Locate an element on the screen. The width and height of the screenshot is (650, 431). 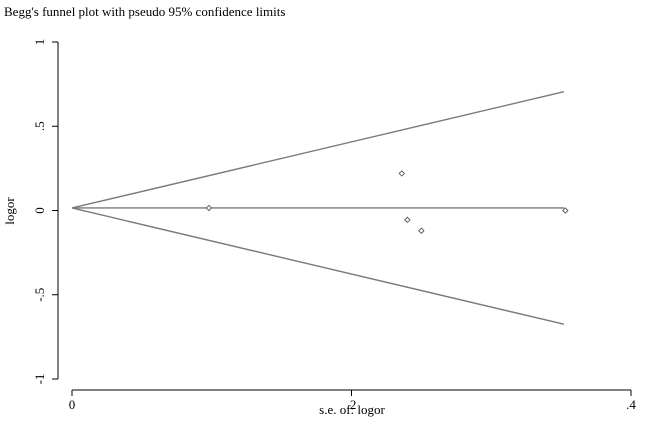
y-tick-label: 0 is located at coordinates (39, 210).